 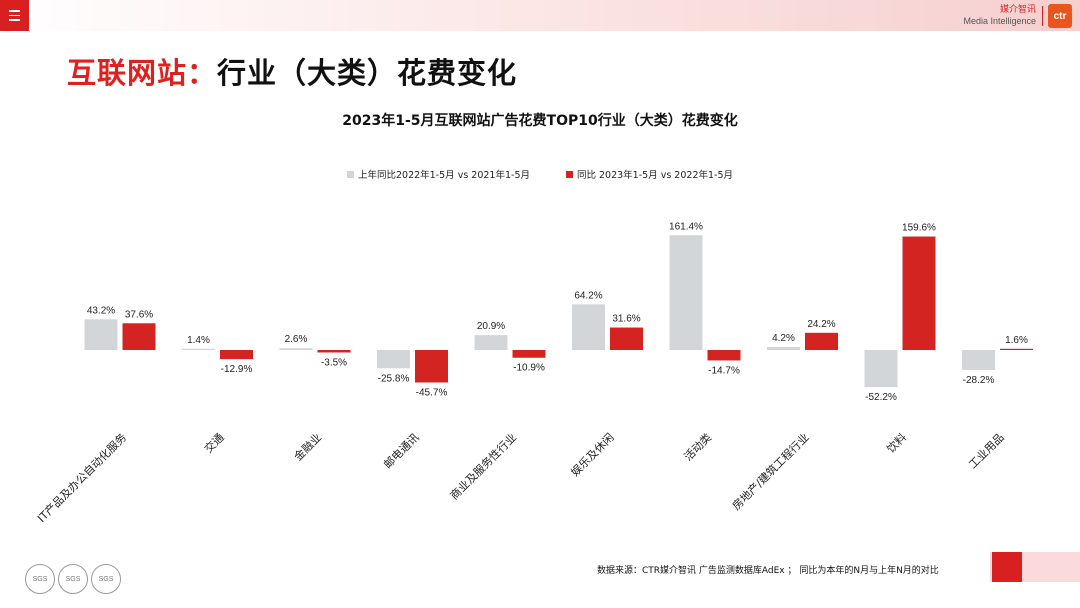 I want to click on data-label-curr-8: 159.6%, so click(x=919, y=228).